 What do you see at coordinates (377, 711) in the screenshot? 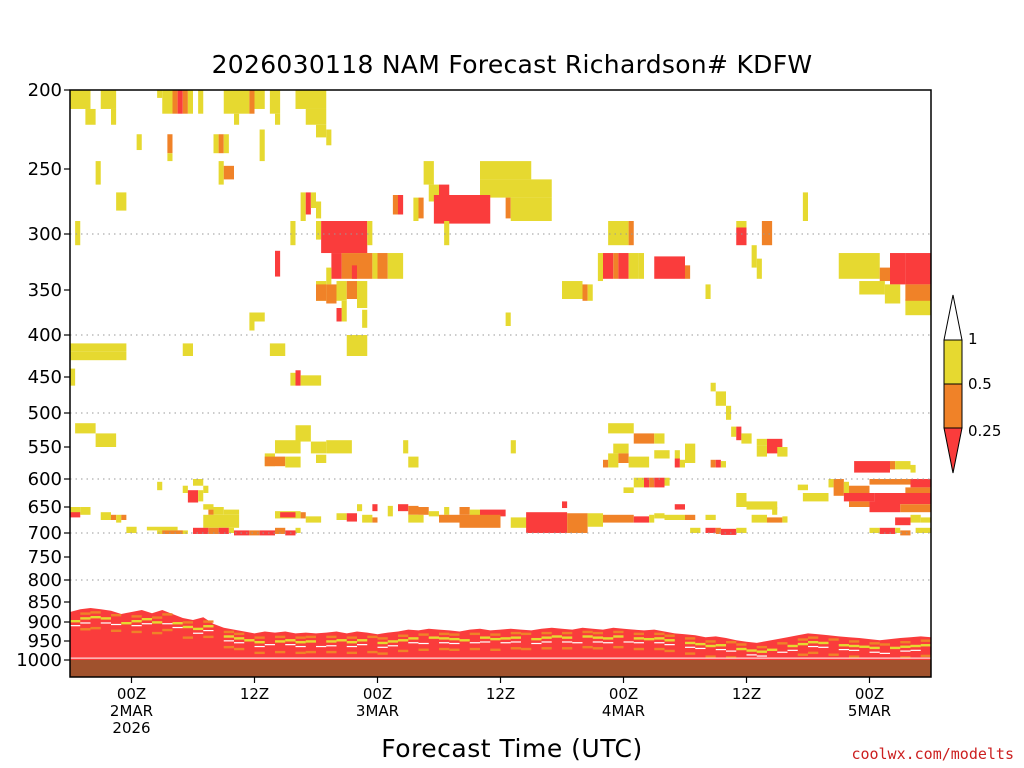
I see `x-tick-label: 3MAR` at bounding box center [377, 711].